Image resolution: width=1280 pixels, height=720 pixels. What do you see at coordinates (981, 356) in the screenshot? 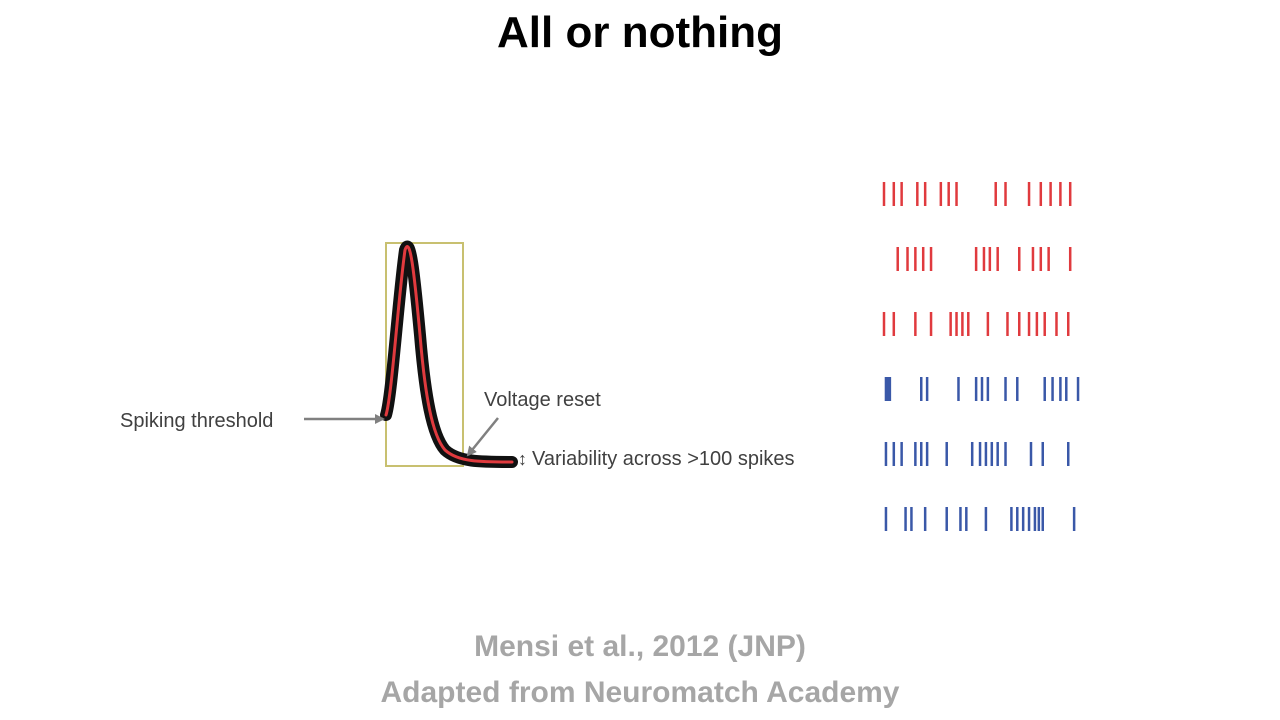
I see `spike-raster` at bounding box center [981, 356].